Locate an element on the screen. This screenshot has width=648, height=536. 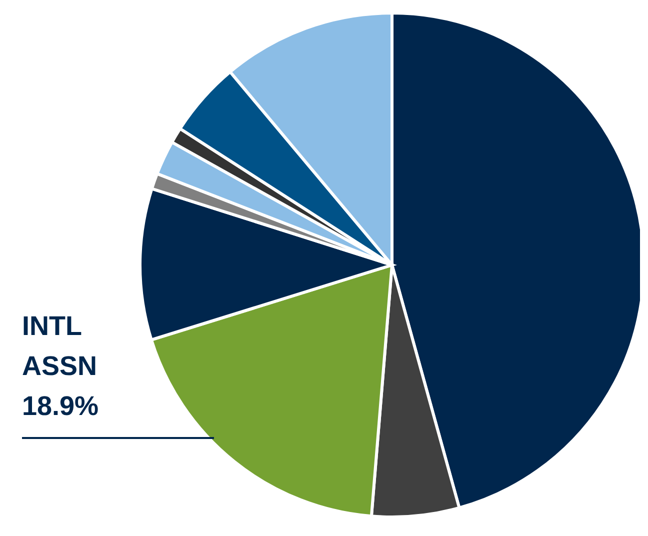
slice-label: INTL ASSN is located at coordinates (60, 346).